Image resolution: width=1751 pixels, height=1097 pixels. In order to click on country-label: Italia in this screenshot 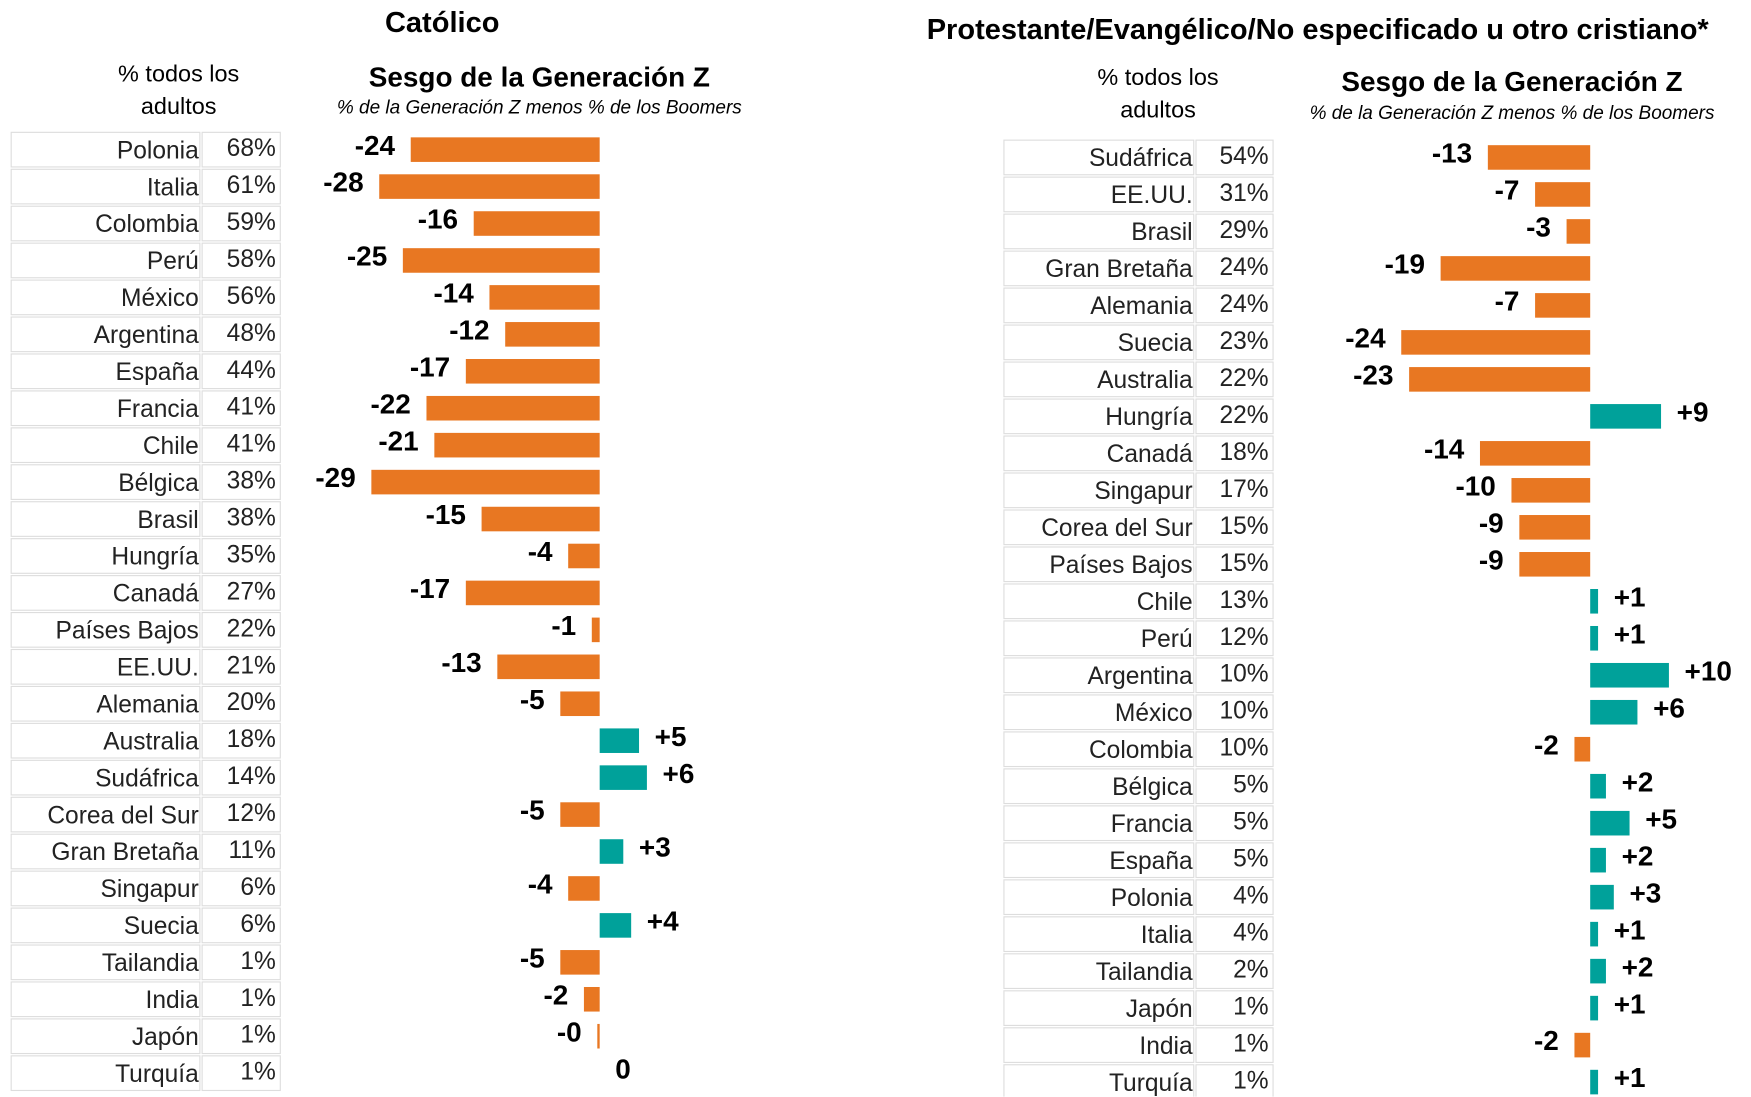, I will do `click(1167, 935)`.